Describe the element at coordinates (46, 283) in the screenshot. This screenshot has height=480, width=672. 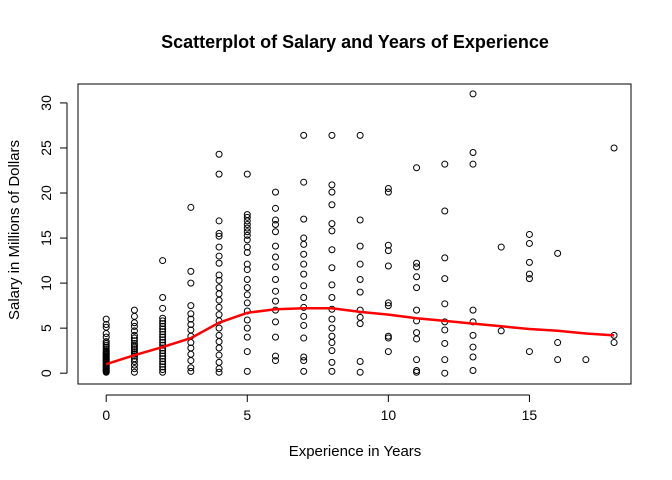
I see `y-tick-label: 10` at that location.